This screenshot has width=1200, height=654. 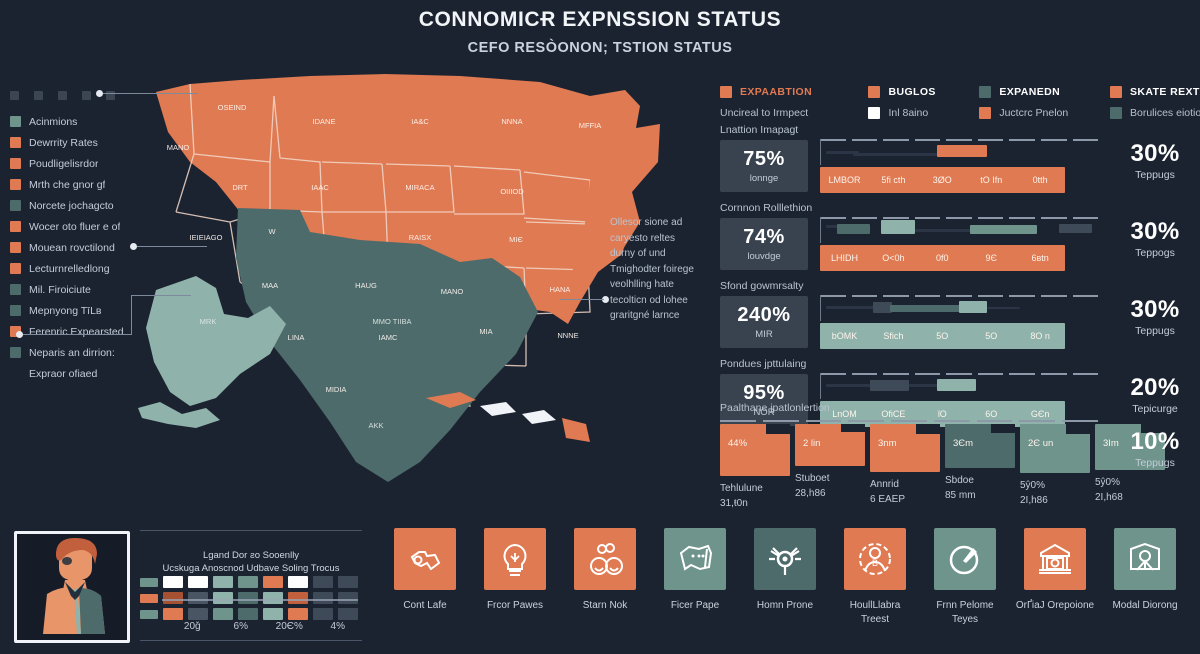 What do you see at coordinates (875, 559) in the screenshot?
I see `user-badge-icon-box: B` at bounding box center [875, 559].